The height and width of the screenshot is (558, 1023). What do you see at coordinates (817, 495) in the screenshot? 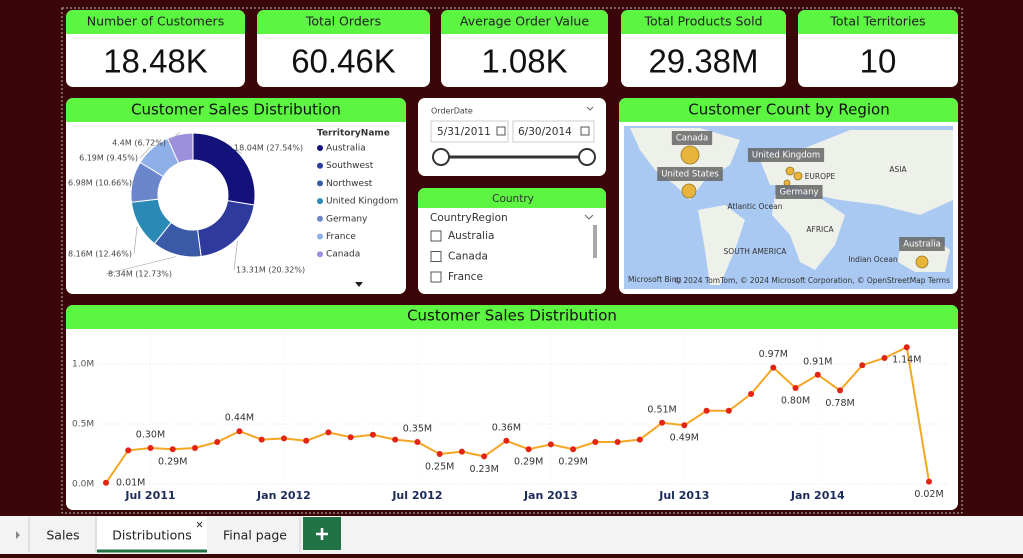
I see `x-tick-label: Jan 2014` at bounding box center [817, 495].